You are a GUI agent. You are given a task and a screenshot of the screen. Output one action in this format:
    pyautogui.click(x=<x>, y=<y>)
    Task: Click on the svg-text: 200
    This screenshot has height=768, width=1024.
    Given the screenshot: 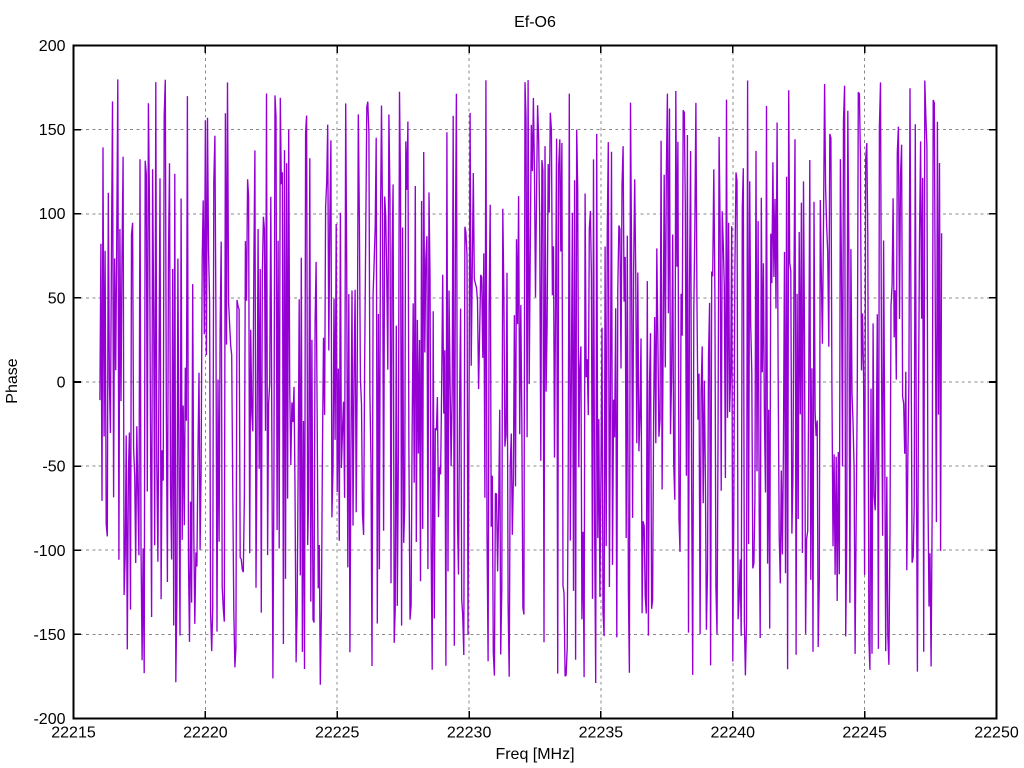 What is the action you would take?
    pyautogui.click(x=52, y=46)
    